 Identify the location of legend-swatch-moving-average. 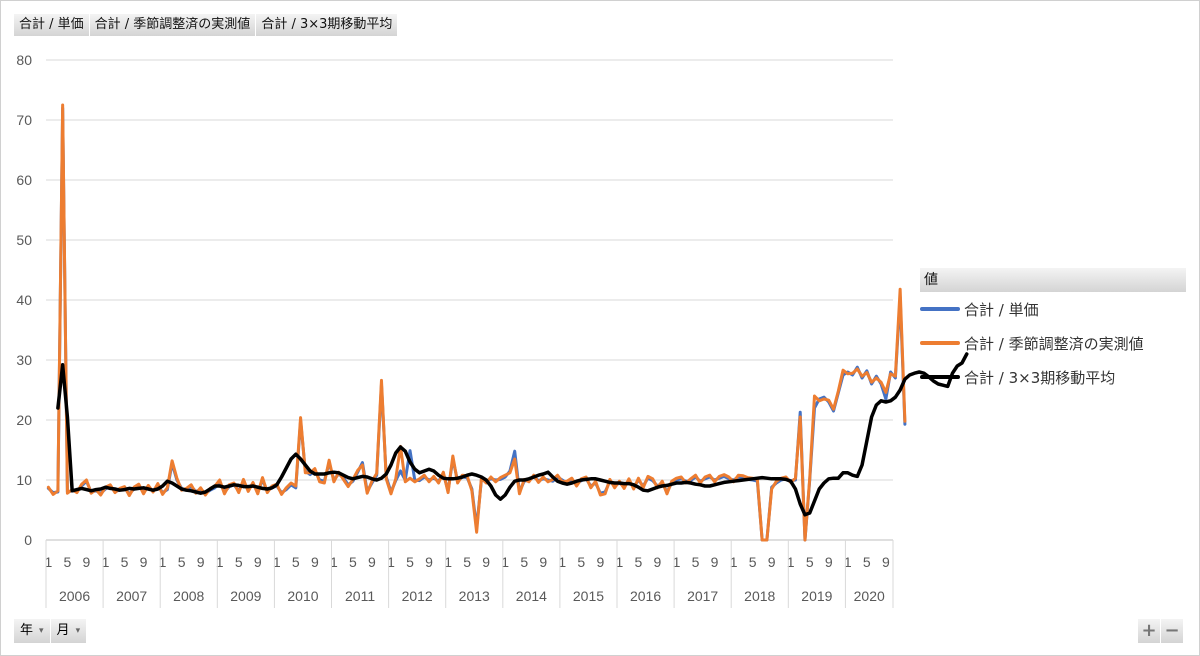
(940, 377).